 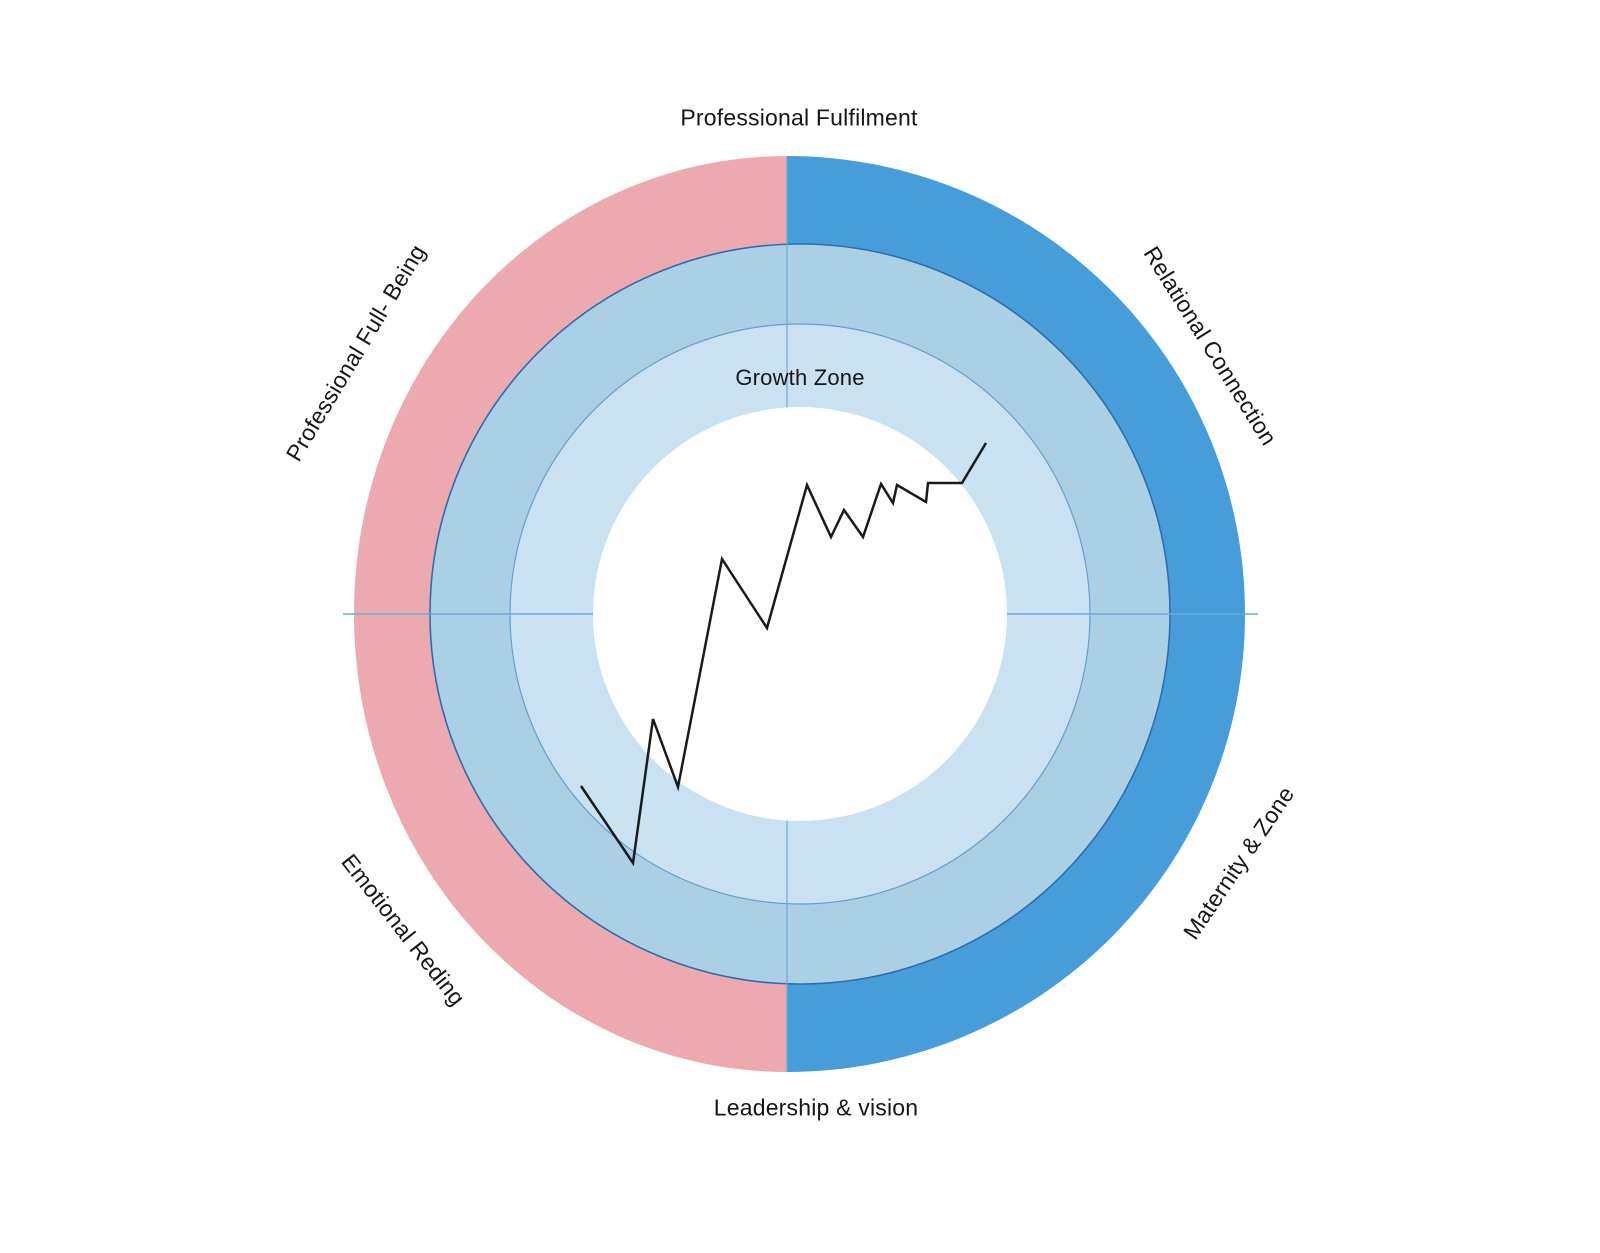 What do you see at coordinates (799, 117) in the screenshot?
I see `label-professional-fulfilment: Professional Fulfilment` at bounding box center [799, 117].